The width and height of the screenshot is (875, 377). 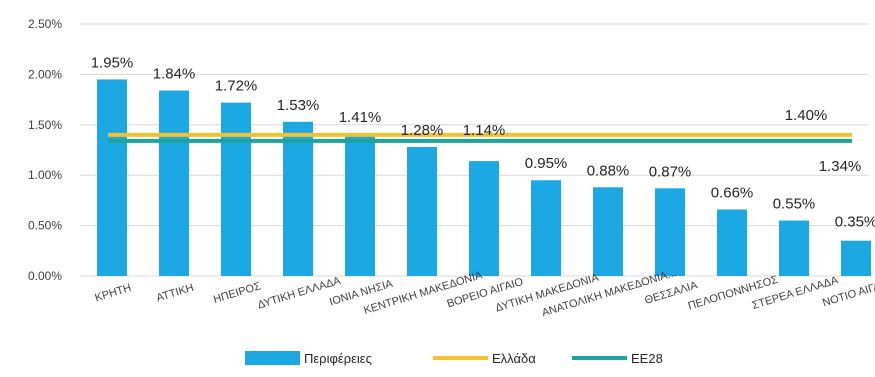 I want to click on data-label: 1.72%, so click(x=236, y=86).